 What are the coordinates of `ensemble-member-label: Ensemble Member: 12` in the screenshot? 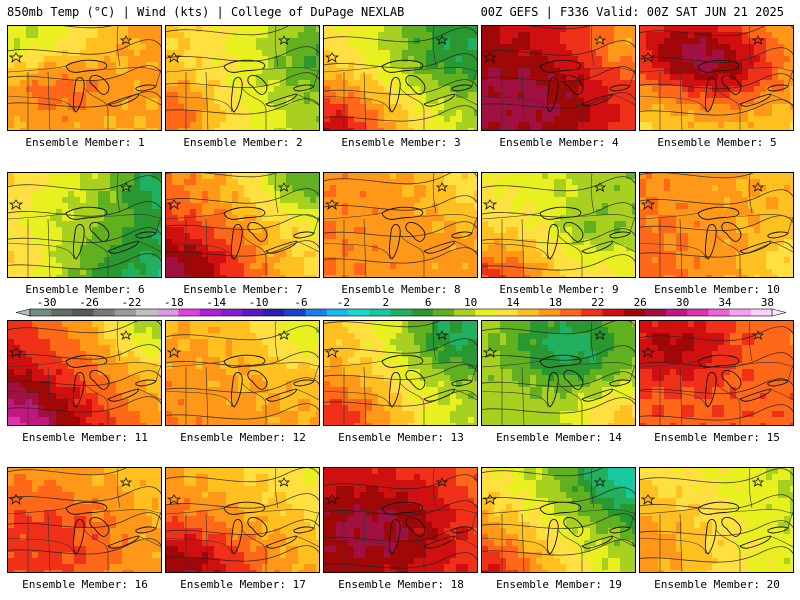 It's located at (243, 437).